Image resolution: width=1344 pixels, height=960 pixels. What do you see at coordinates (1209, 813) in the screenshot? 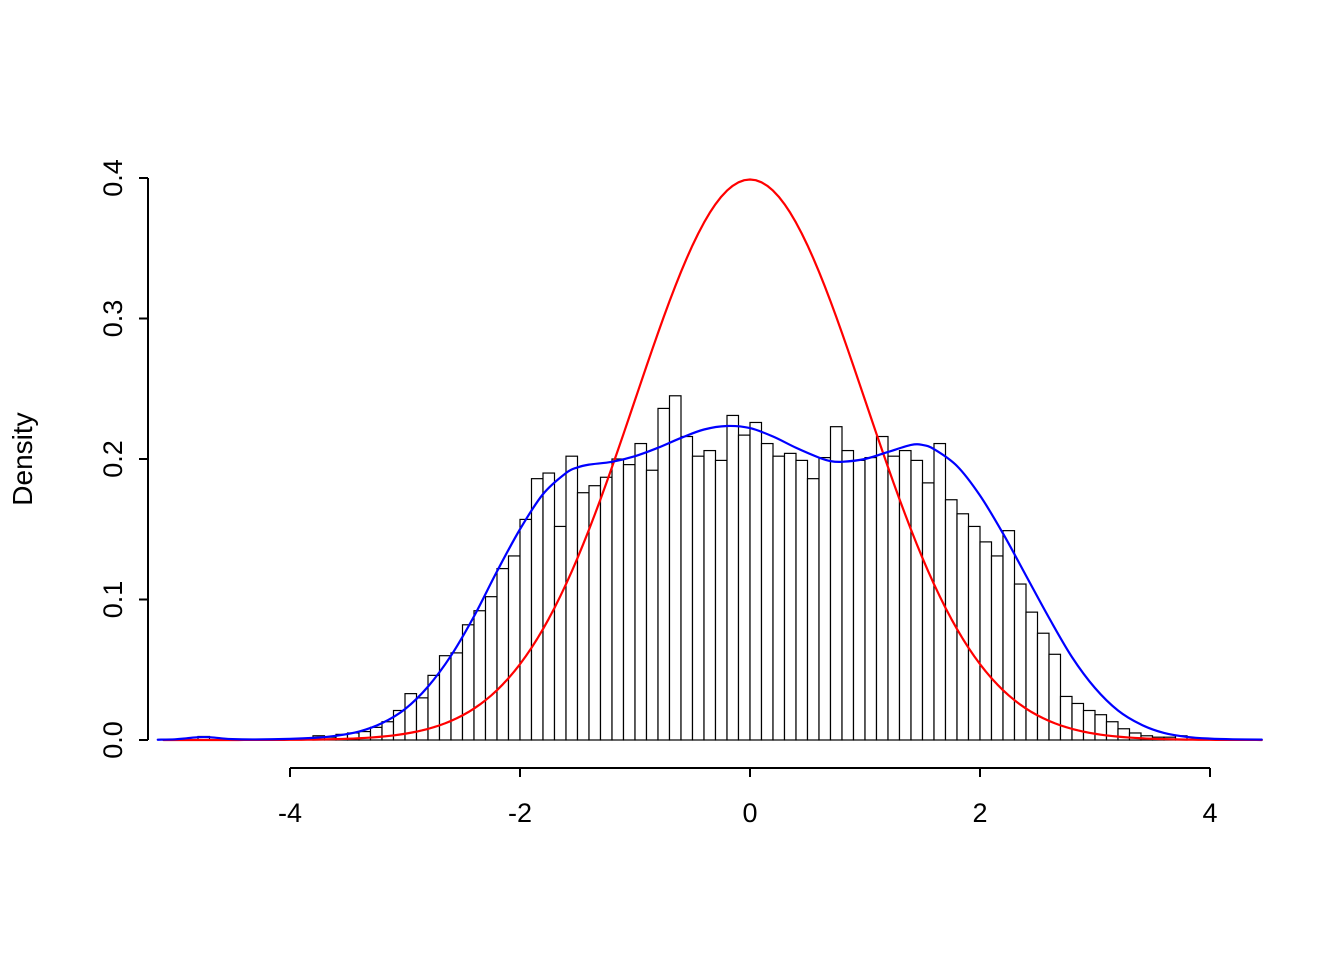
I see `x-tick-label: 4` at bounding box center [1209, 813].